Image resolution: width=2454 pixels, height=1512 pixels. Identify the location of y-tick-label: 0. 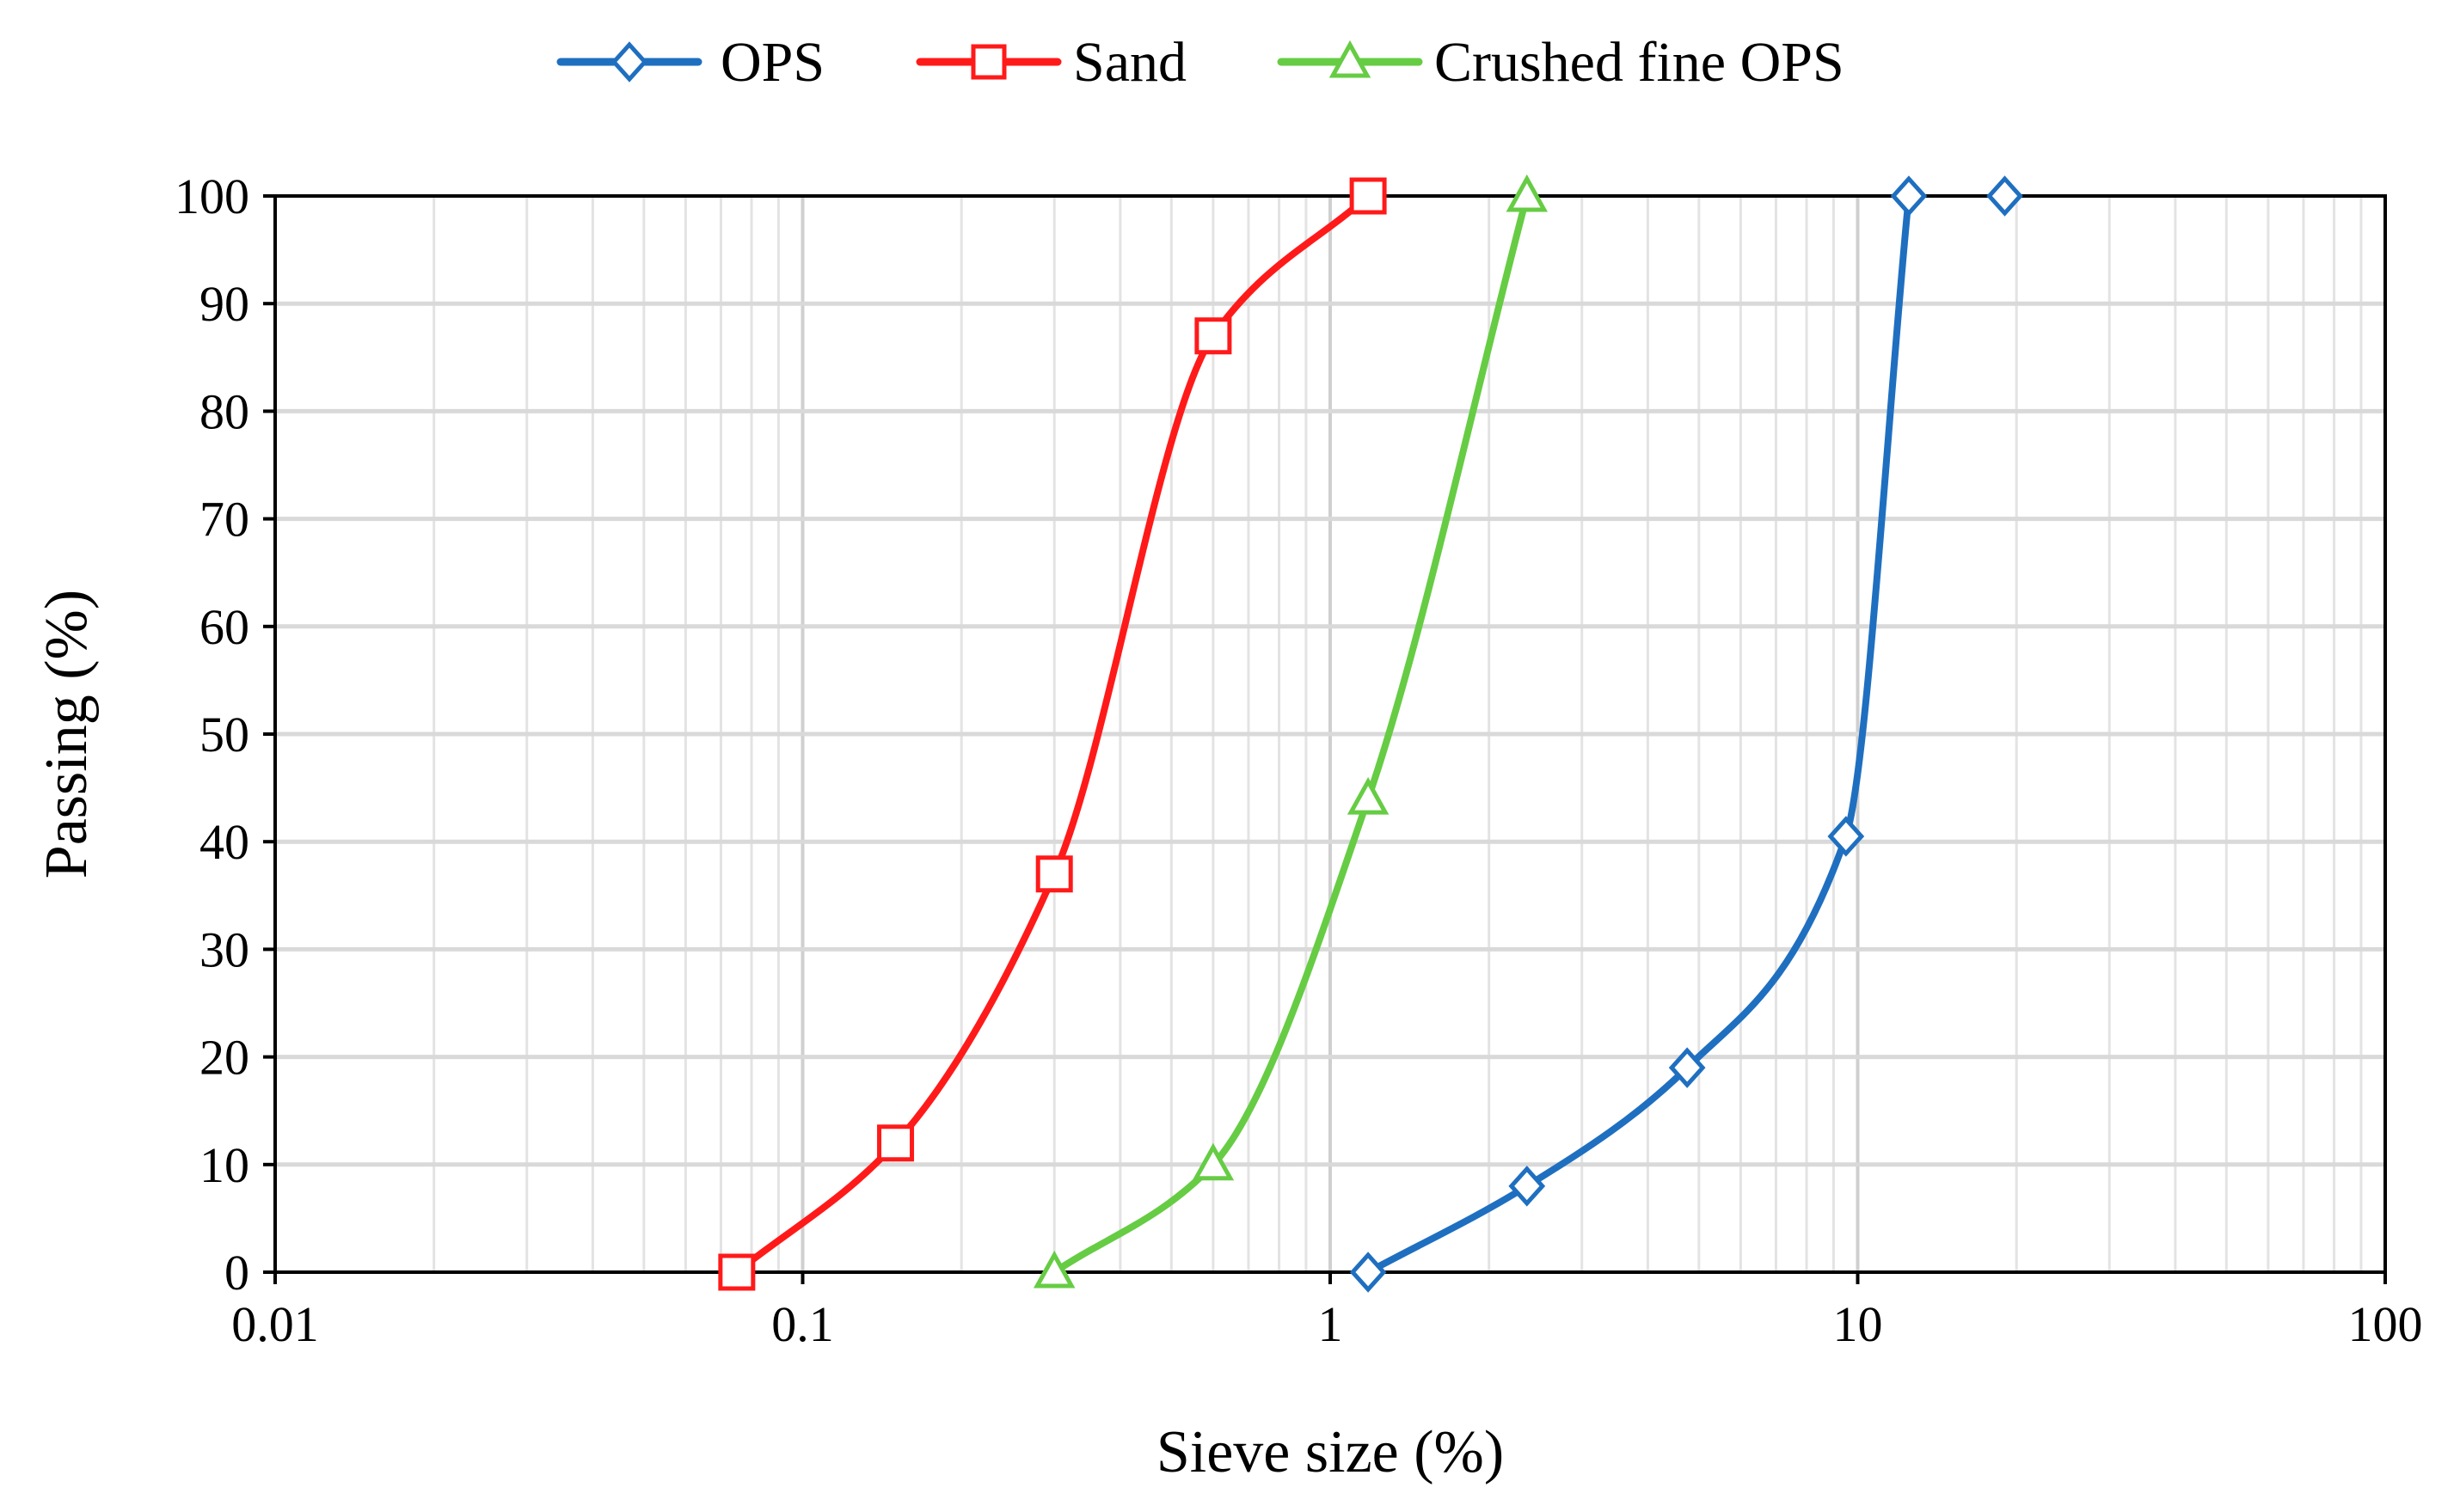
(237, 1273).